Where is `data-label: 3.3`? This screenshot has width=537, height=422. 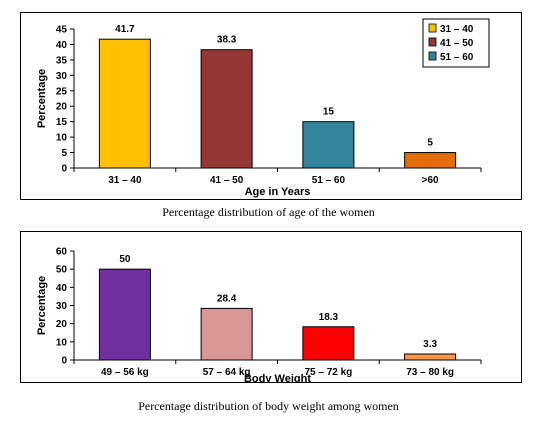 data-label: 3.3 is located at coordinates (430, 344).